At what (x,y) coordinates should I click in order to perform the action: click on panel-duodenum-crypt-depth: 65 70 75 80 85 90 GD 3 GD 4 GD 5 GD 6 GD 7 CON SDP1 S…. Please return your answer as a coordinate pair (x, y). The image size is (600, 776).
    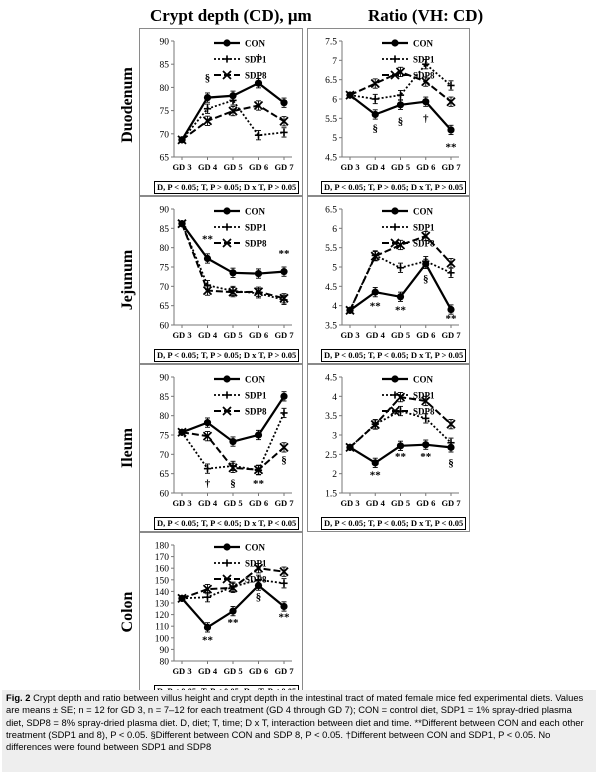
    Looking at the image, I should click on (221, 112).